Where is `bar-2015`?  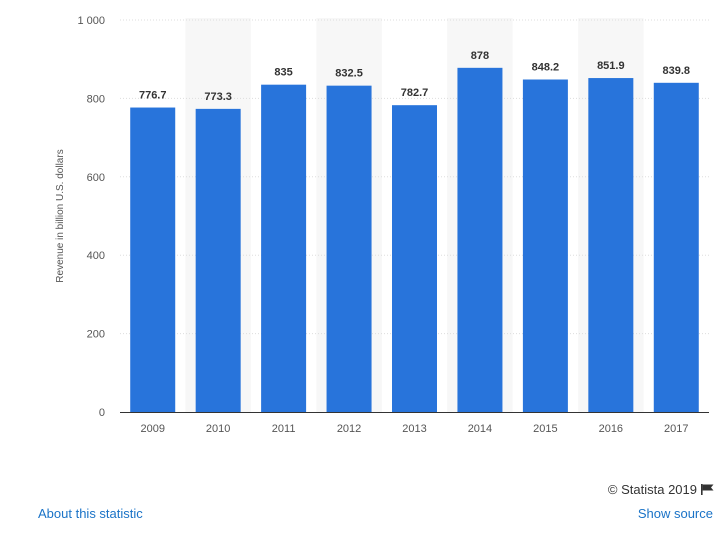
bar-2015 is located at coordinates (545, 245).